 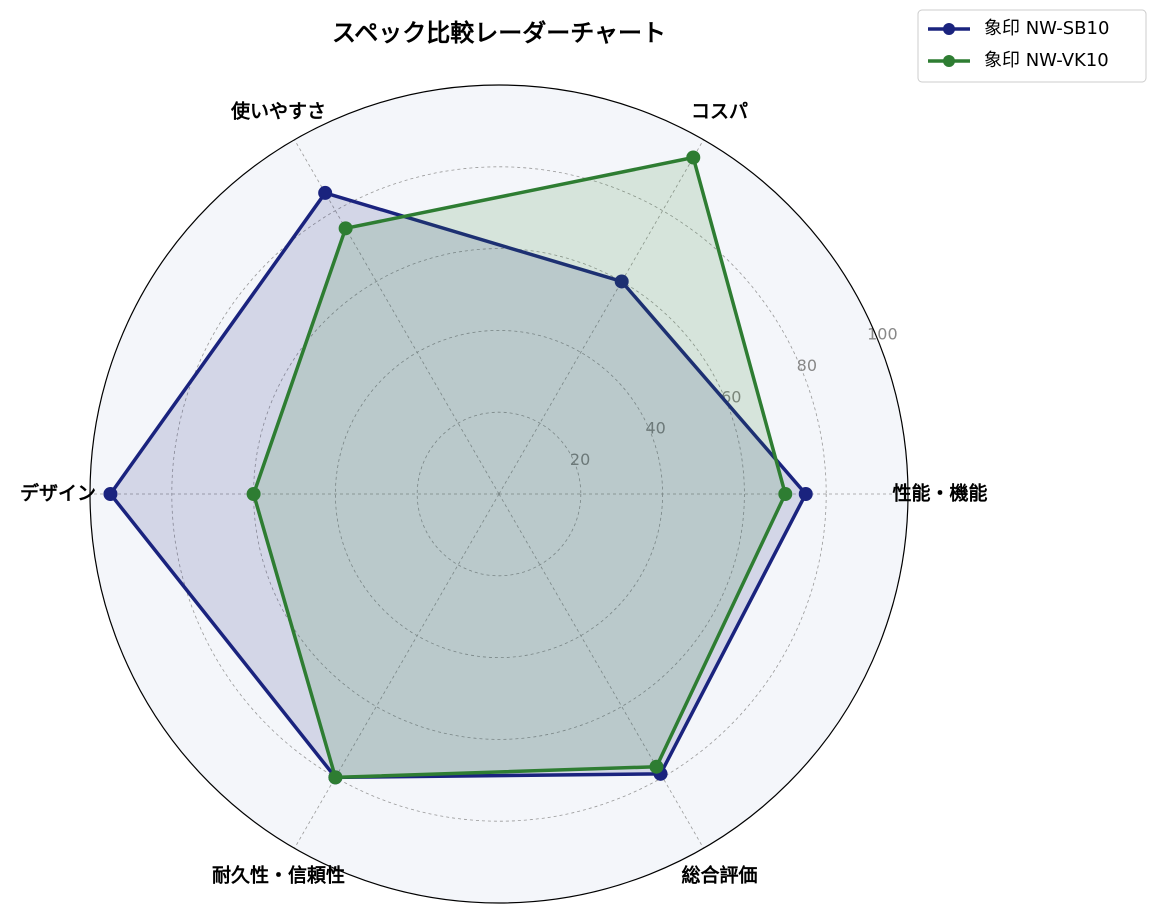 What do you see at coordinates (580, 459) in the screenshot?
I see `r-tick-label: 20` at bounding box center [580, 459].